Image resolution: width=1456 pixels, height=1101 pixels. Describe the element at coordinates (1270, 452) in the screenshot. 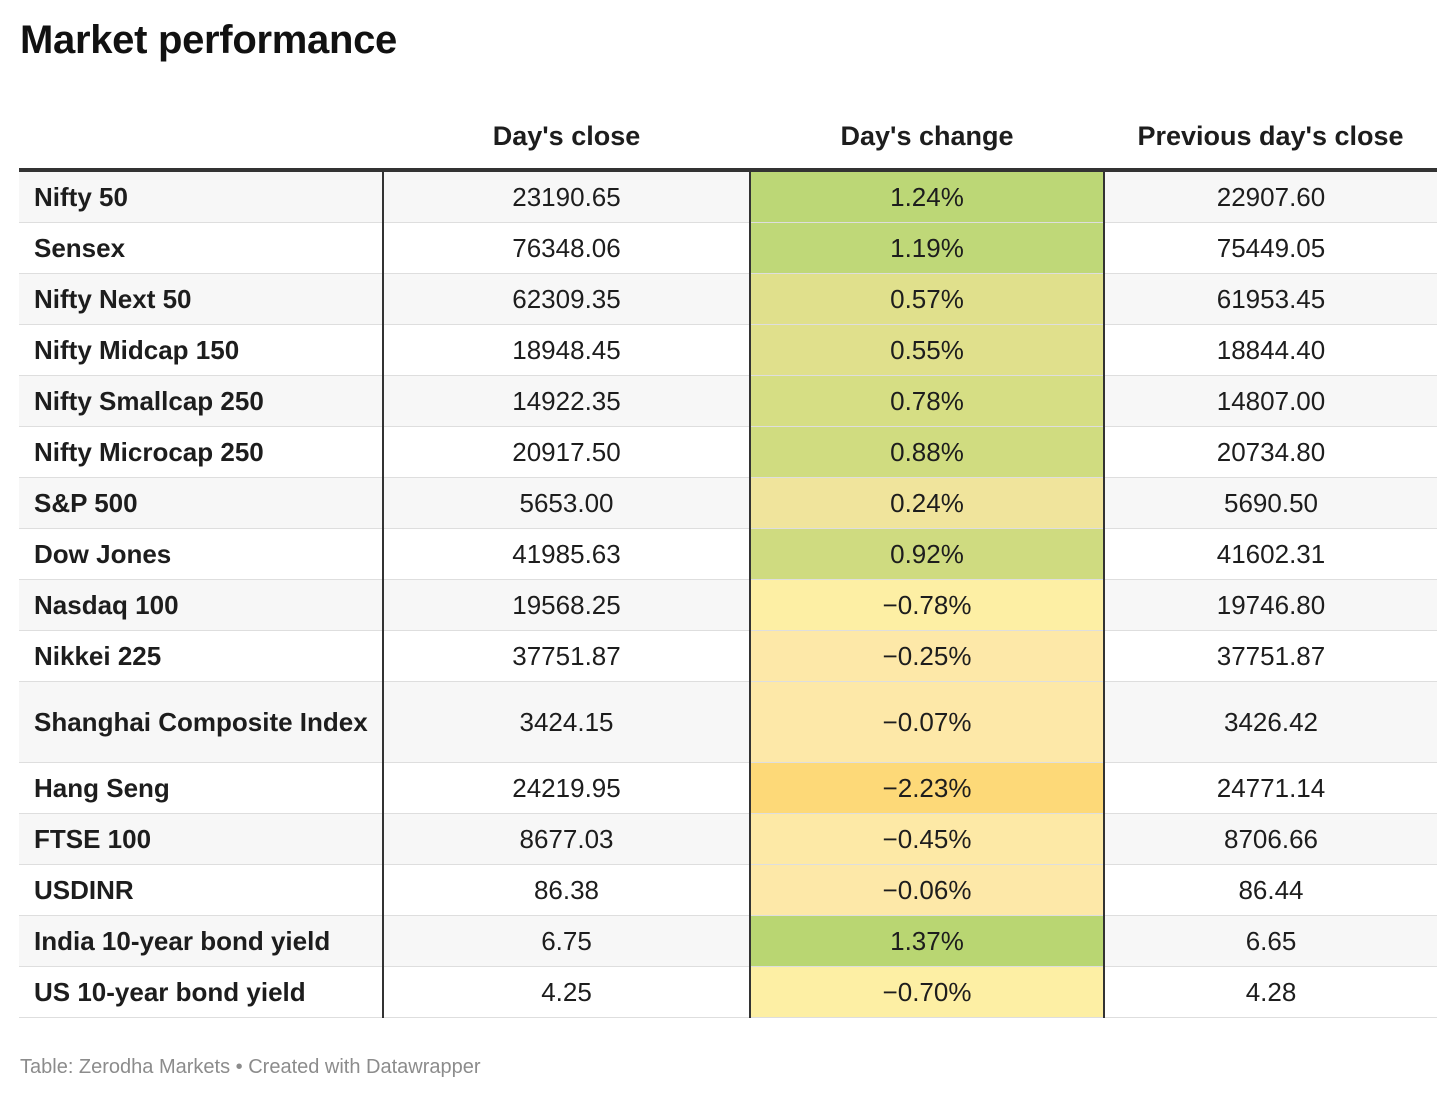

I see `row-previous-close: 20734.80` at that location.